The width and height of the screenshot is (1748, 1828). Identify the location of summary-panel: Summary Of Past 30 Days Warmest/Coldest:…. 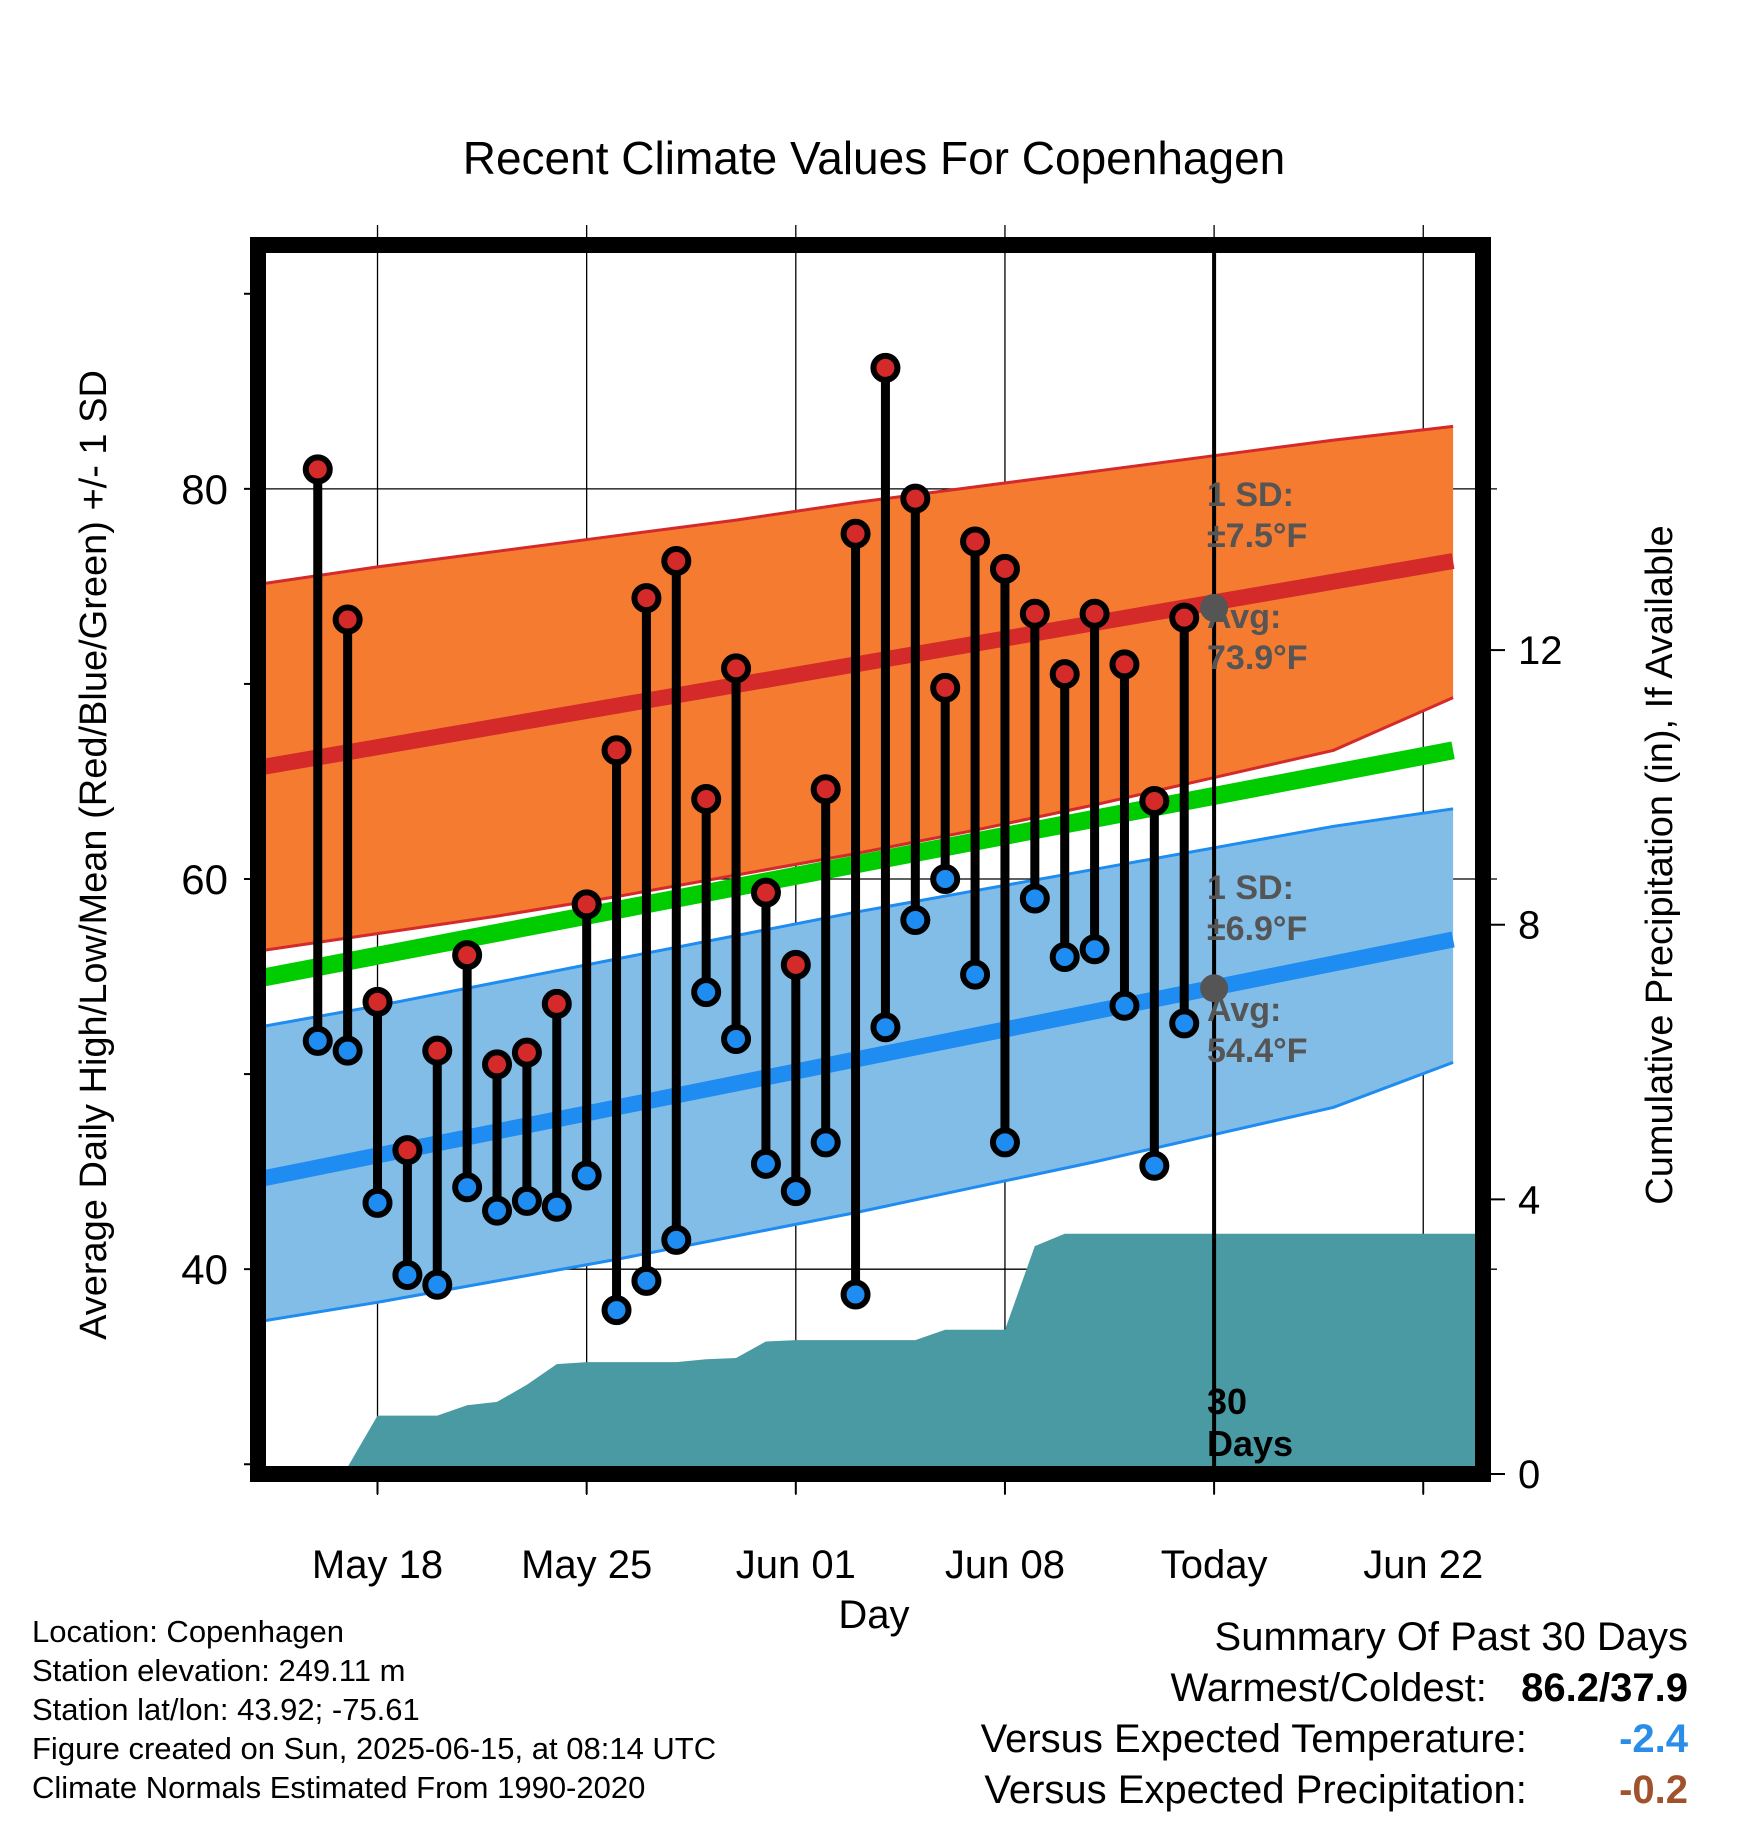
(1334, 1714).